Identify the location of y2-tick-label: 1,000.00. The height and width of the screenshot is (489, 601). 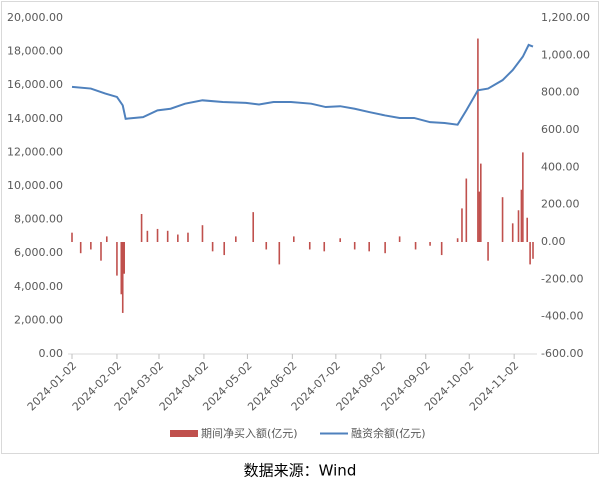
(565, 54).